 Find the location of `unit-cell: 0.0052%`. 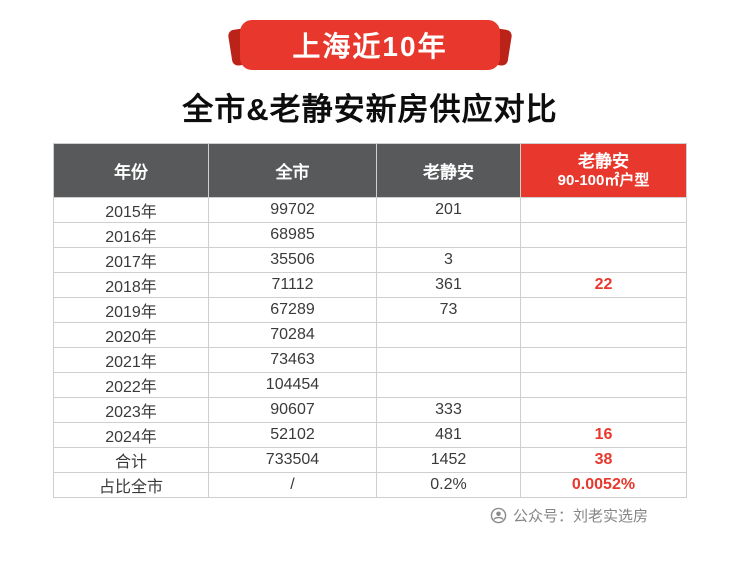

unit-cell: 0.0052% is located at coordinates (603, 485).